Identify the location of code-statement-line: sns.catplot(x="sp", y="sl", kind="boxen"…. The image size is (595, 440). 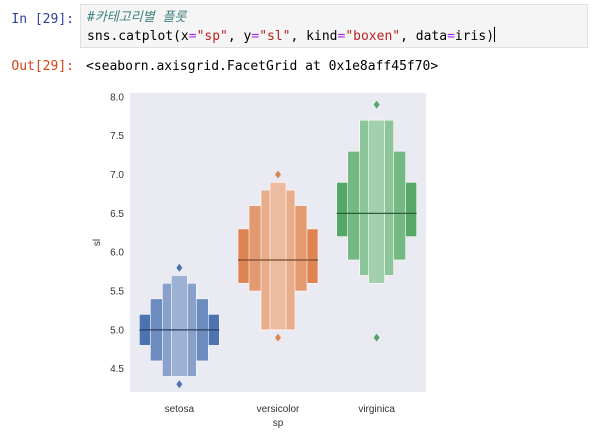
(291, 35).